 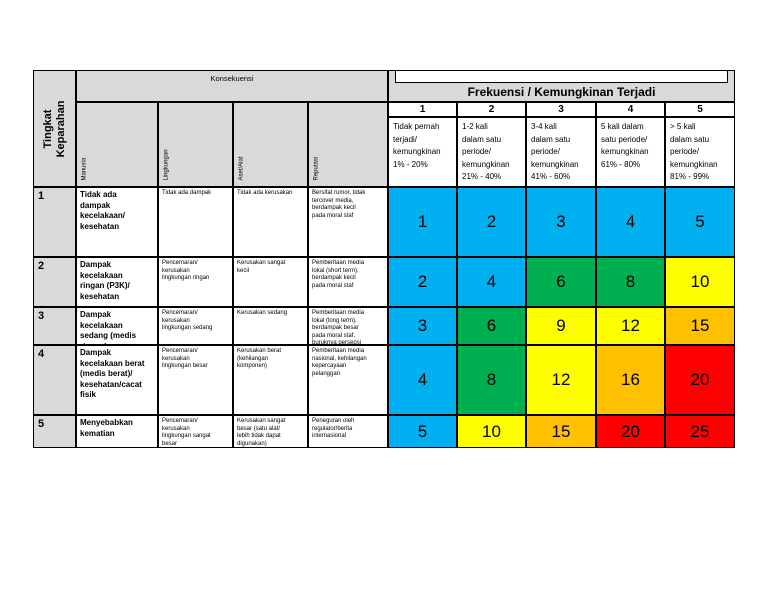 I want to click on severity-level-number: 1, so click(x=54, y=222).